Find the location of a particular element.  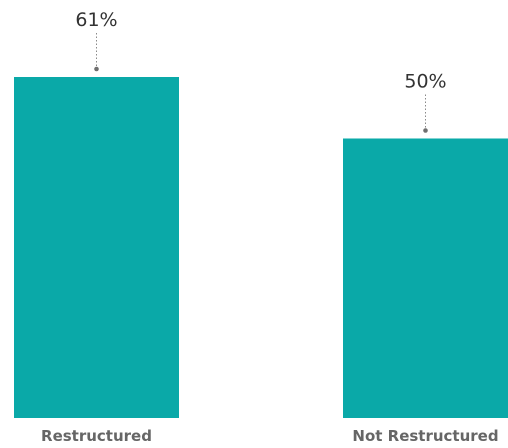

category-labels-group: Restructured Not Restructured is located at coordinates (270, 436).